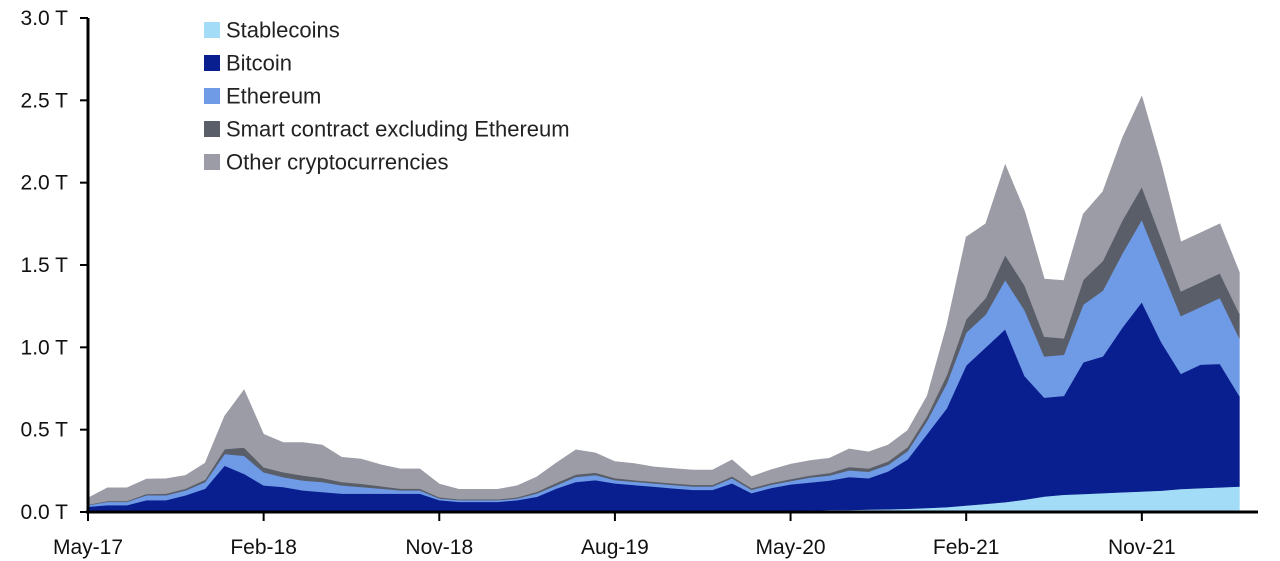  Describe the element at coordinates (212, 162) in the screenshot. I see `legend-swatch-other-cryptocurrencies` at that location.